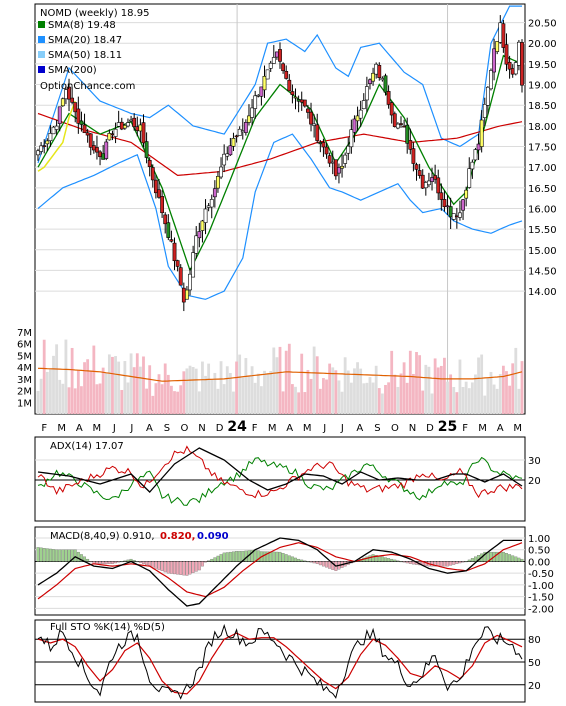  Describe the element at coordinates (539, 539) in the screenshot. I see `macd-tick-label: 1.00` at that location.